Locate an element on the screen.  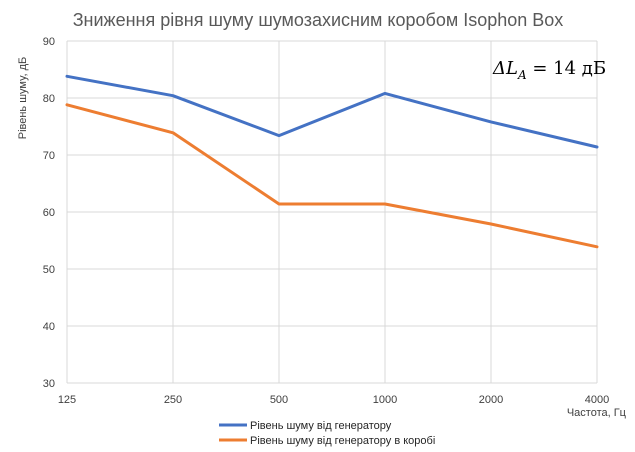
y-tick-label: 50 is located at coordinates (49, 270).